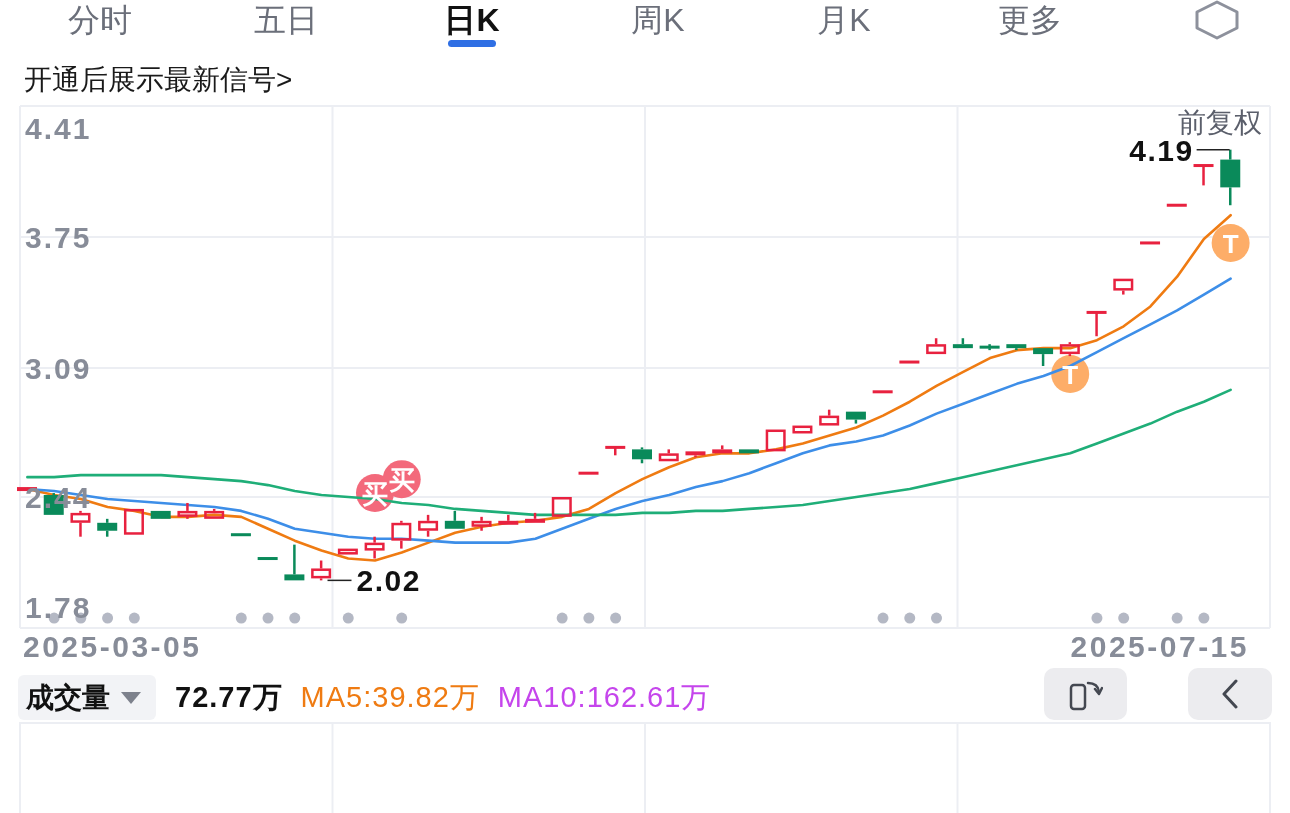 The width and height of the screenshot is (1290, 813). Describe the element at coordinates (401, 480) in the screenshot. I see `data-label: 买` at that location.